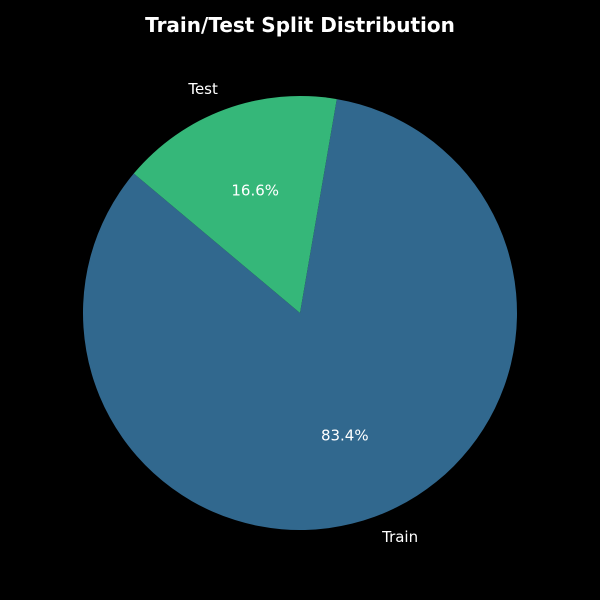  I want to click on slice-percent-train: 83.4%, so click(345, 435).